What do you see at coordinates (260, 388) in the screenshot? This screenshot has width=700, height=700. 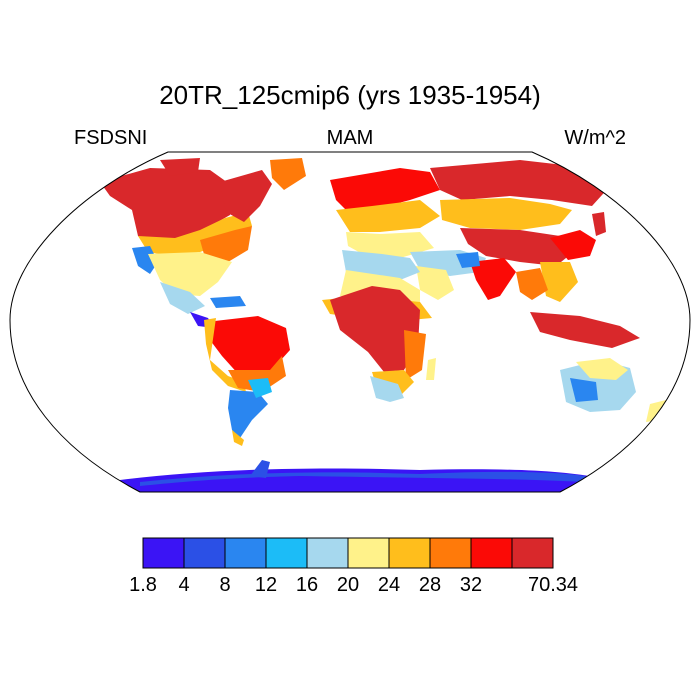 I see `south-america-cool` at bounding box center [260, 388].